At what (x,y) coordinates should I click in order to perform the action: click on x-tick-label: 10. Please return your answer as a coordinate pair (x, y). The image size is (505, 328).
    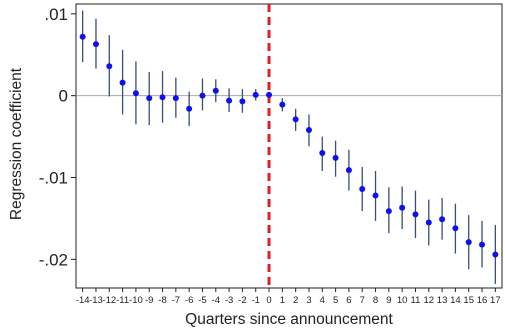
    Looking at the image, I should click on (402, 300).